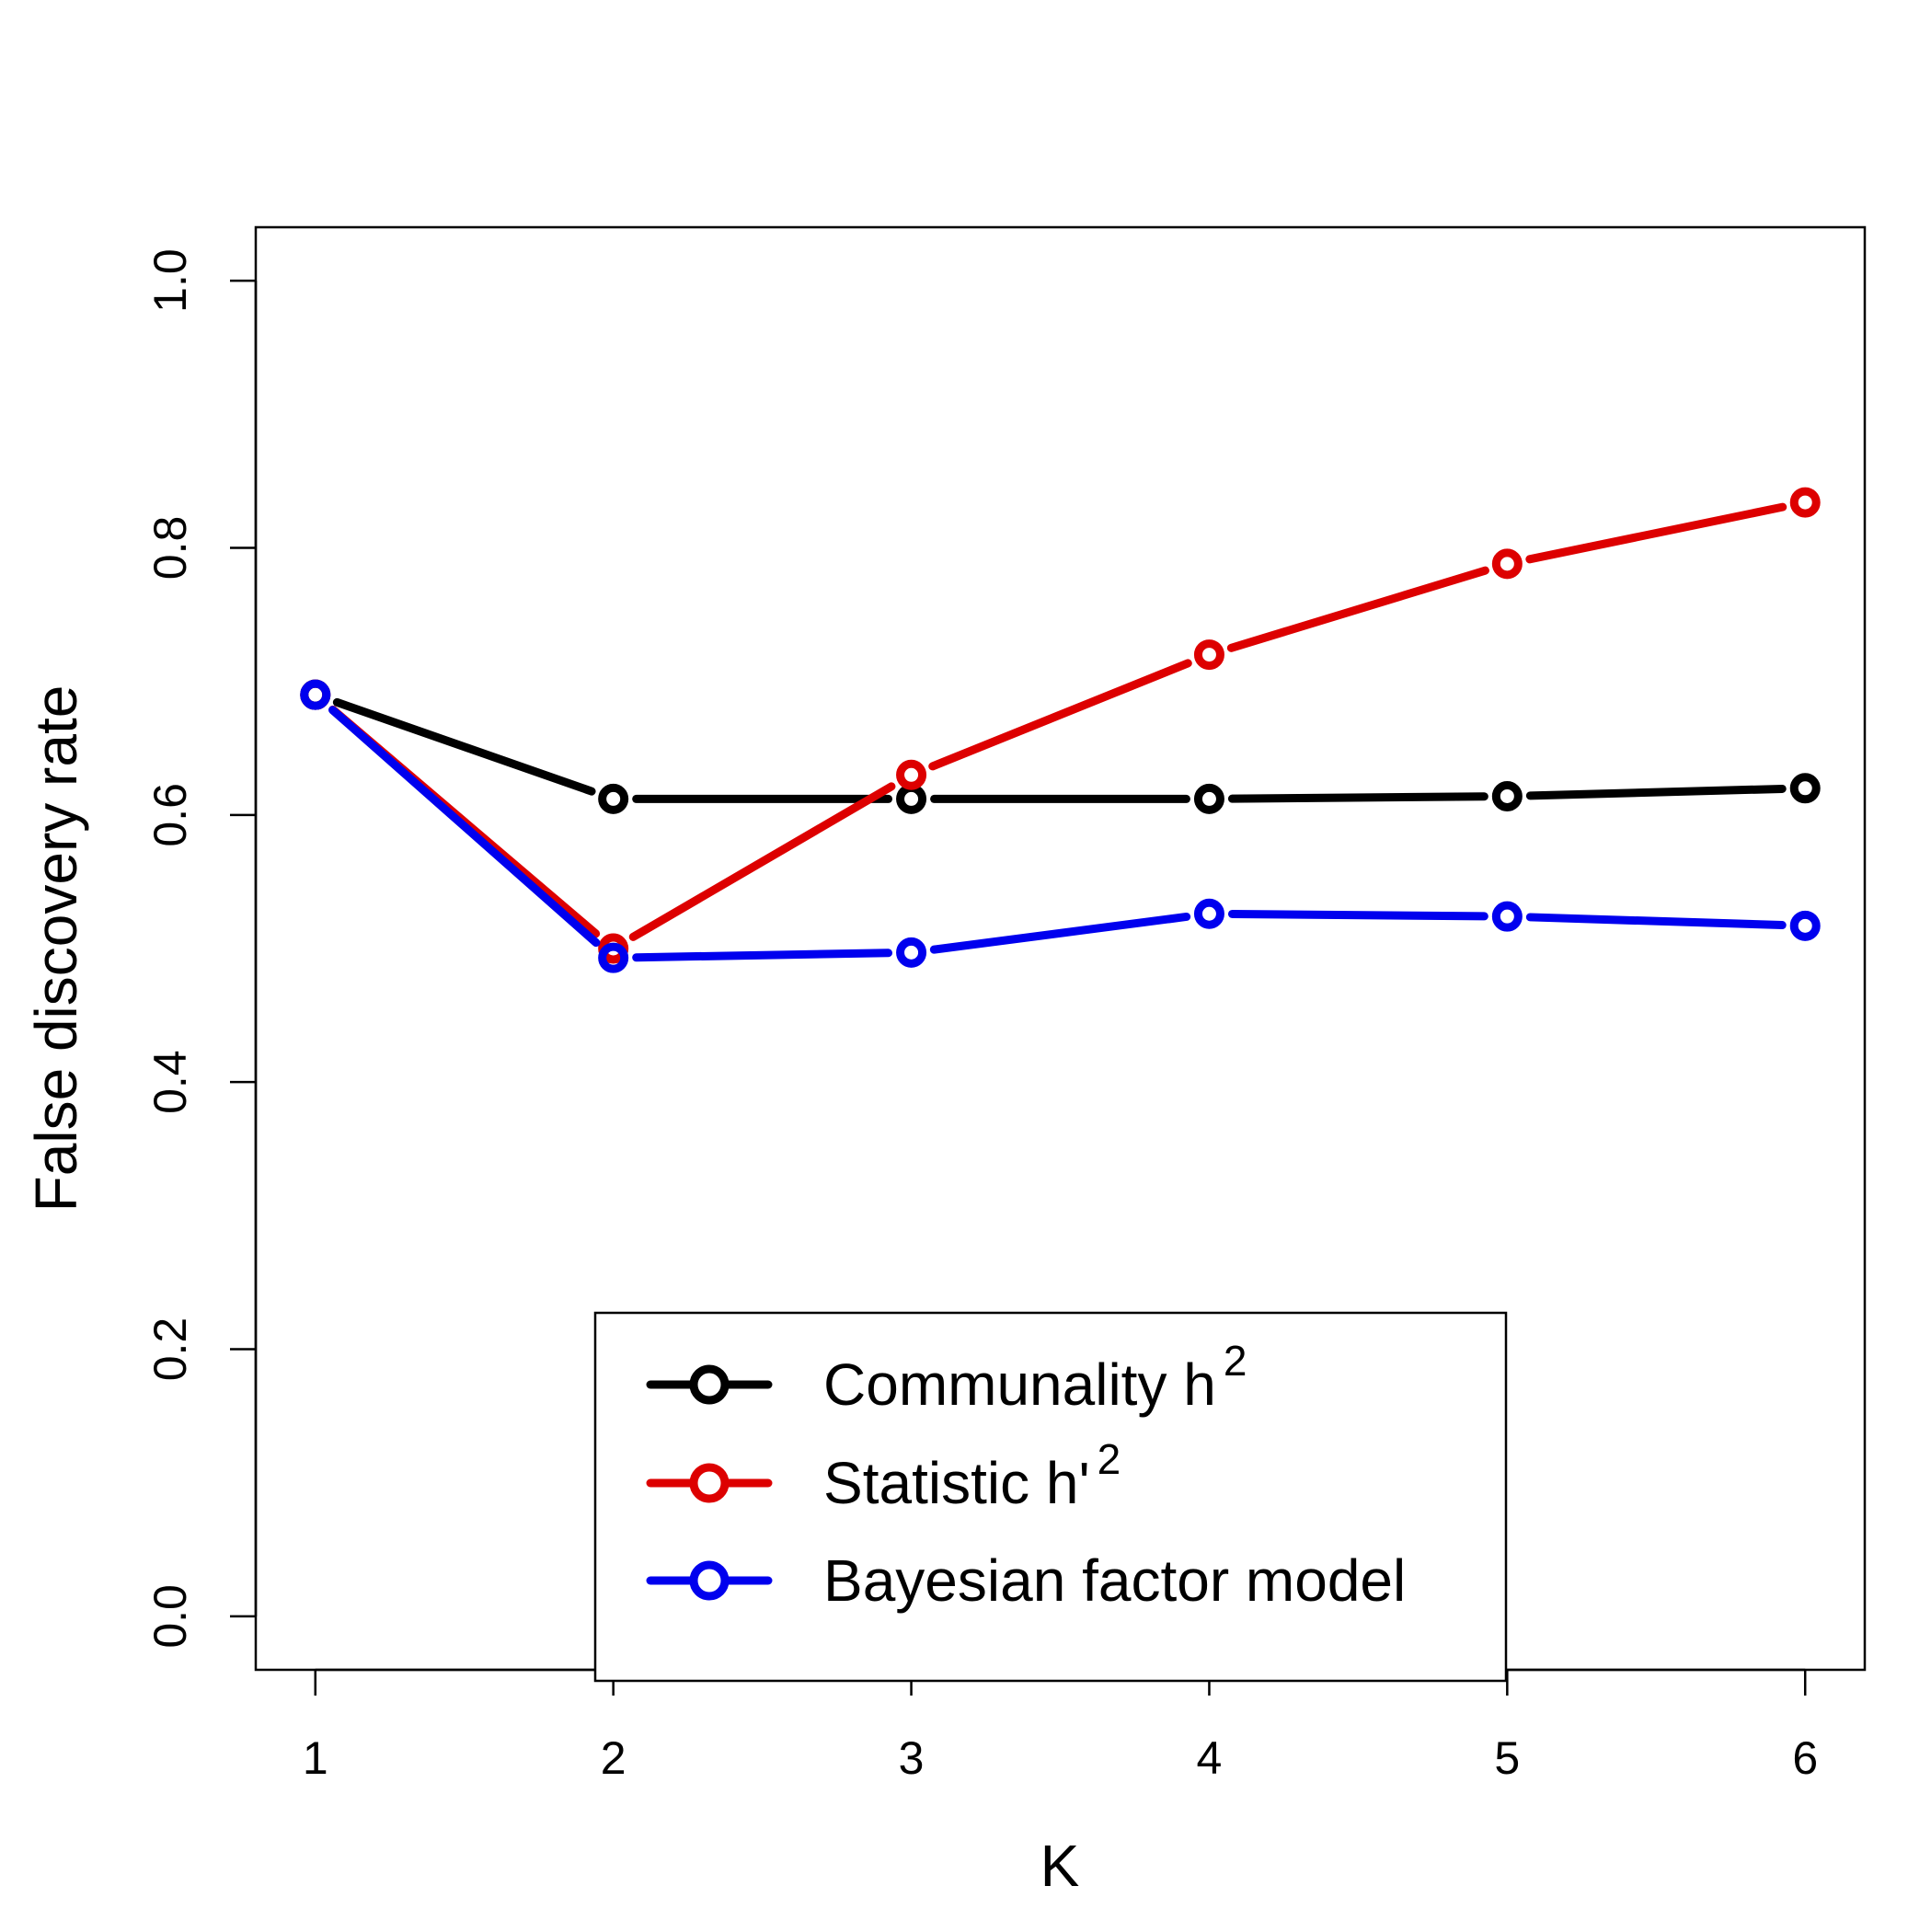 The width and height of the screenshot is (1931, 1932). I want to click on x-tick-label: 5, so click(1507, 1758).